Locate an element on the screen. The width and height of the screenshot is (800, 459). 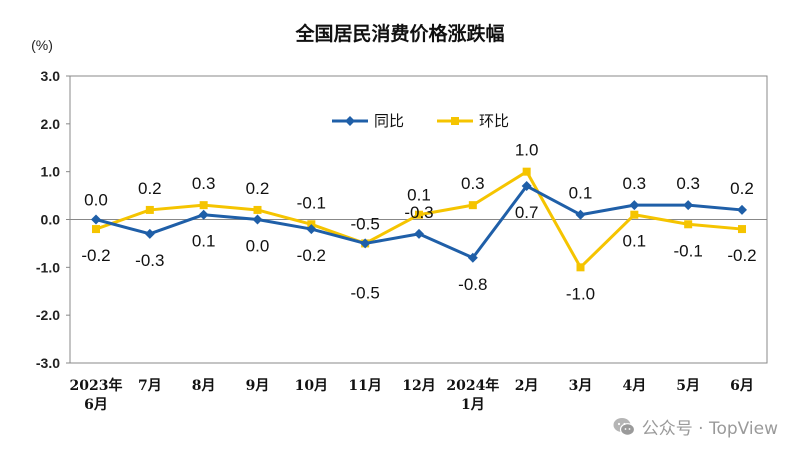
legend: 同比 环比 is located at coordinates (420, 121).